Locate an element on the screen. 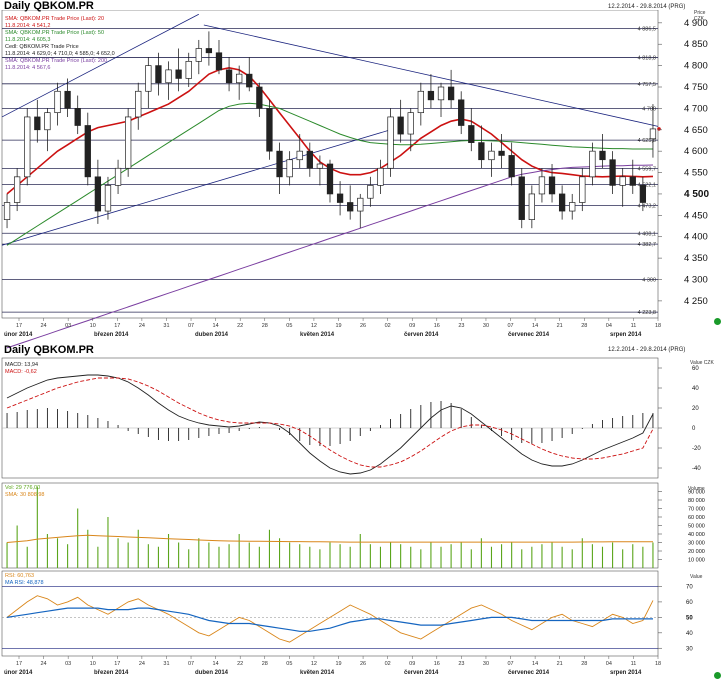 This screenshot has height=683, width=727. month-label: květen 2014 is located at coordinates (317, 335).